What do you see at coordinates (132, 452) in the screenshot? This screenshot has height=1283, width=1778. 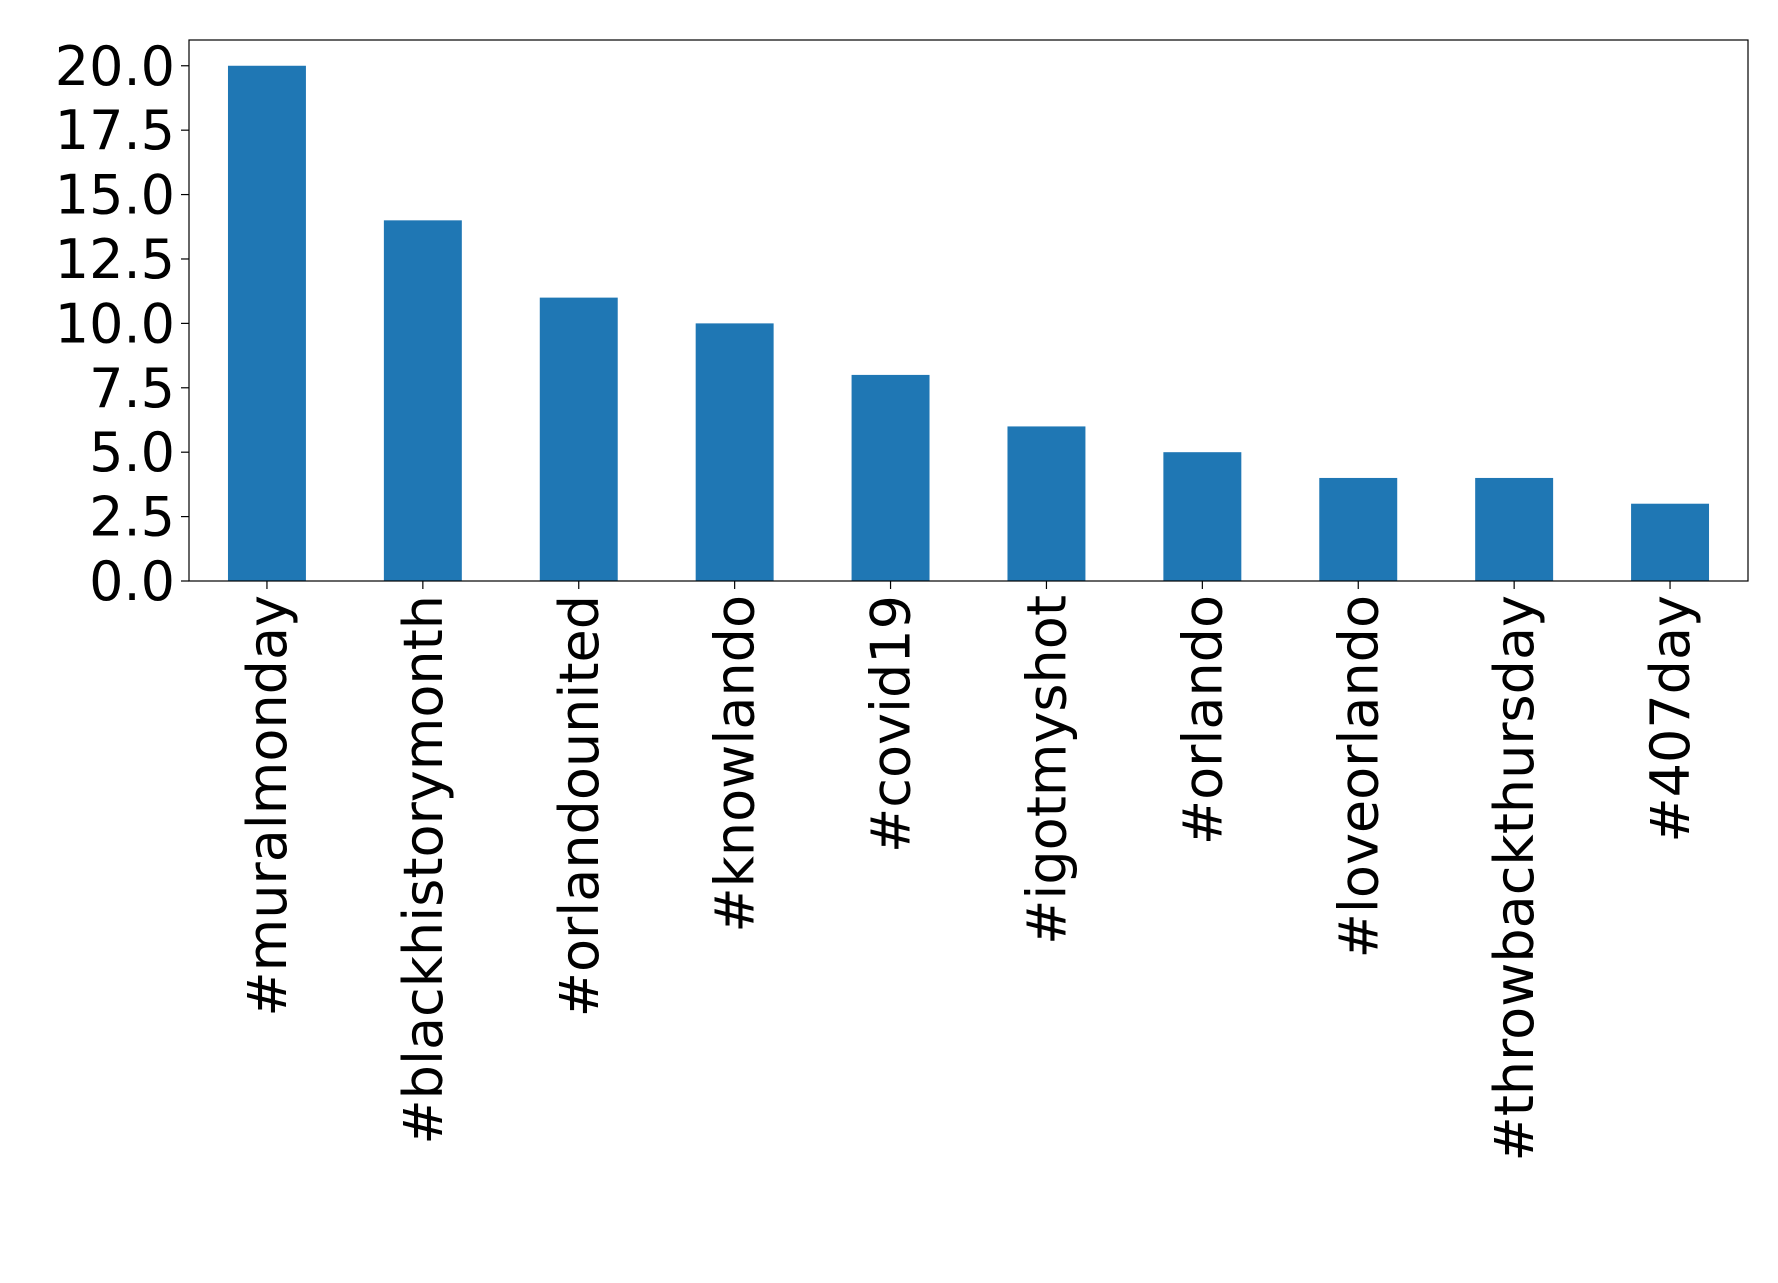 I see `y-tick-label: 5.0` at bounding box center [132, 452].